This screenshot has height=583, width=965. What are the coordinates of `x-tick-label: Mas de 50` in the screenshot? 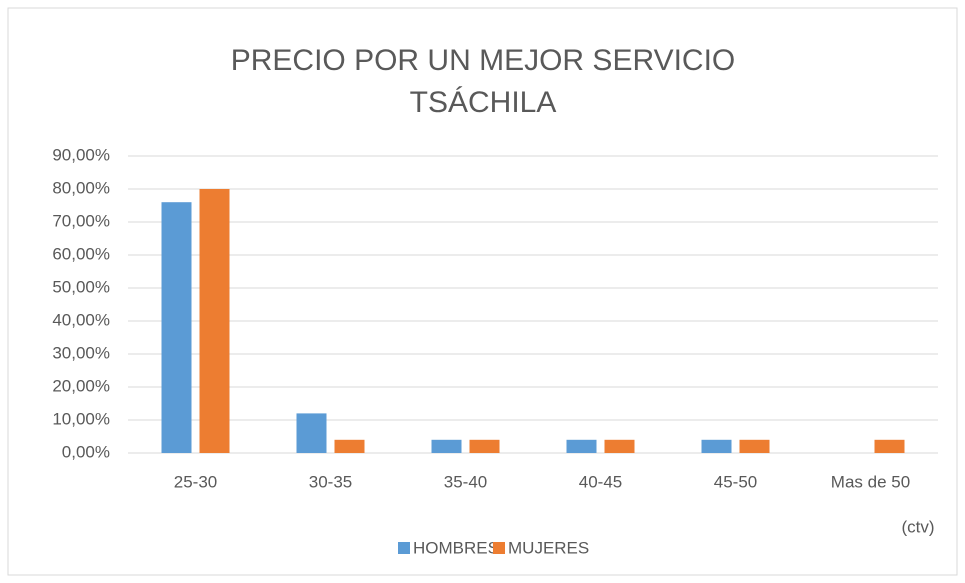 It's located at (870, 481).